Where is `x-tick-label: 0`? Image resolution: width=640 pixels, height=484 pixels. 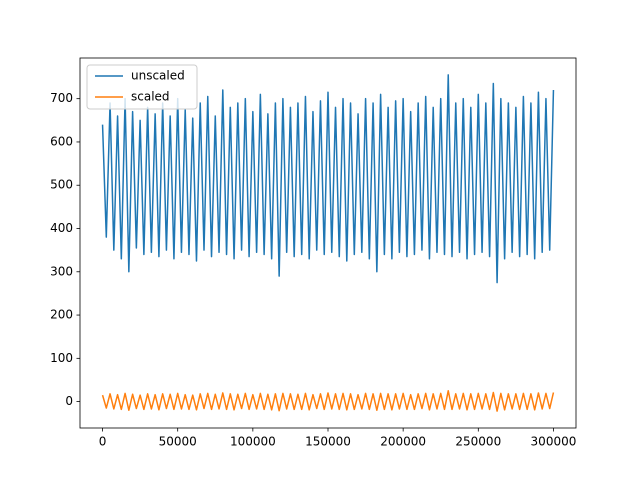
x-tick-label: 0 is located at coordinates (103, 442).